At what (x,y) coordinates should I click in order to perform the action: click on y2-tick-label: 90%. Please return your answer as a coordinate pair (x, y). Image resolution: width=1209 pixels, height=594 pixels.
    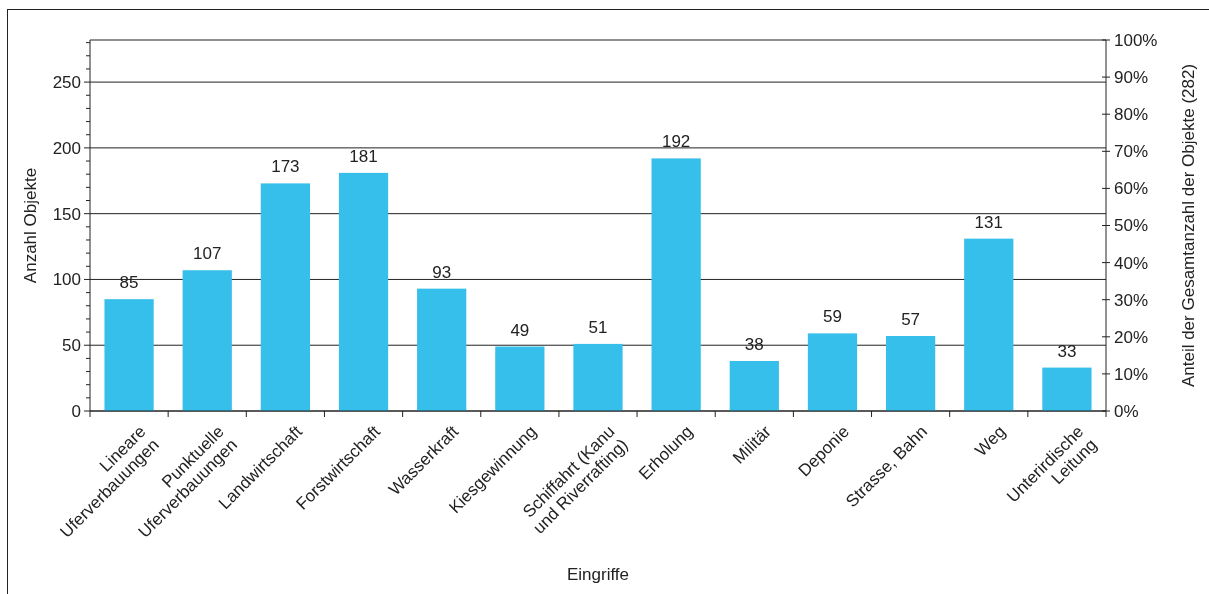
    Looking at the image, I should click on (1131, 78).